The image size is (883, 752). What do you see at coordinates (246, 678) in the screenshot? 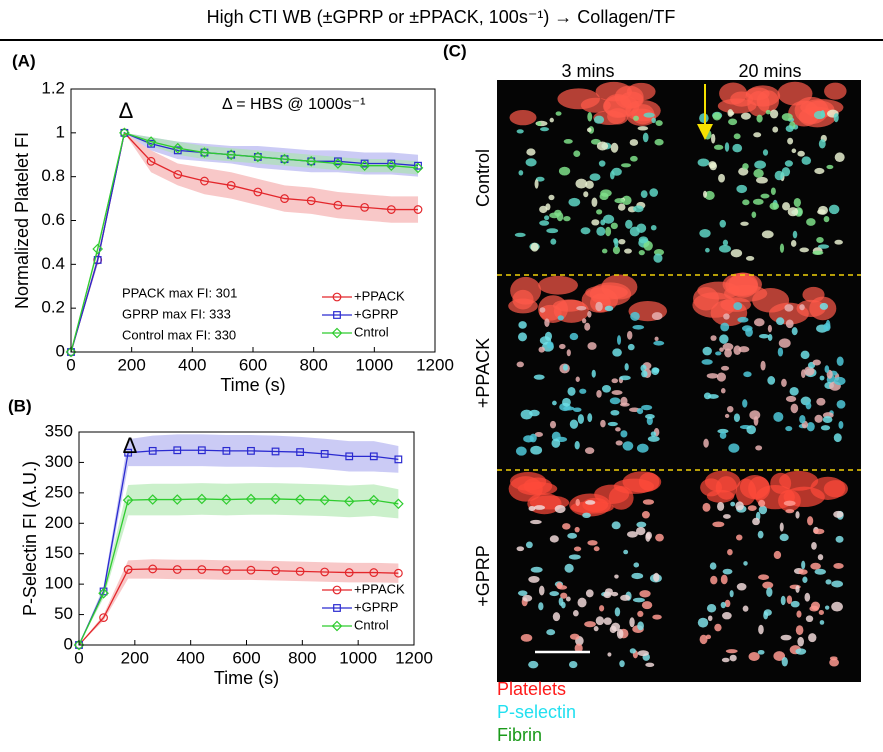
I see `x-axis-label: Time (s)` at bounding box center [246, 678].